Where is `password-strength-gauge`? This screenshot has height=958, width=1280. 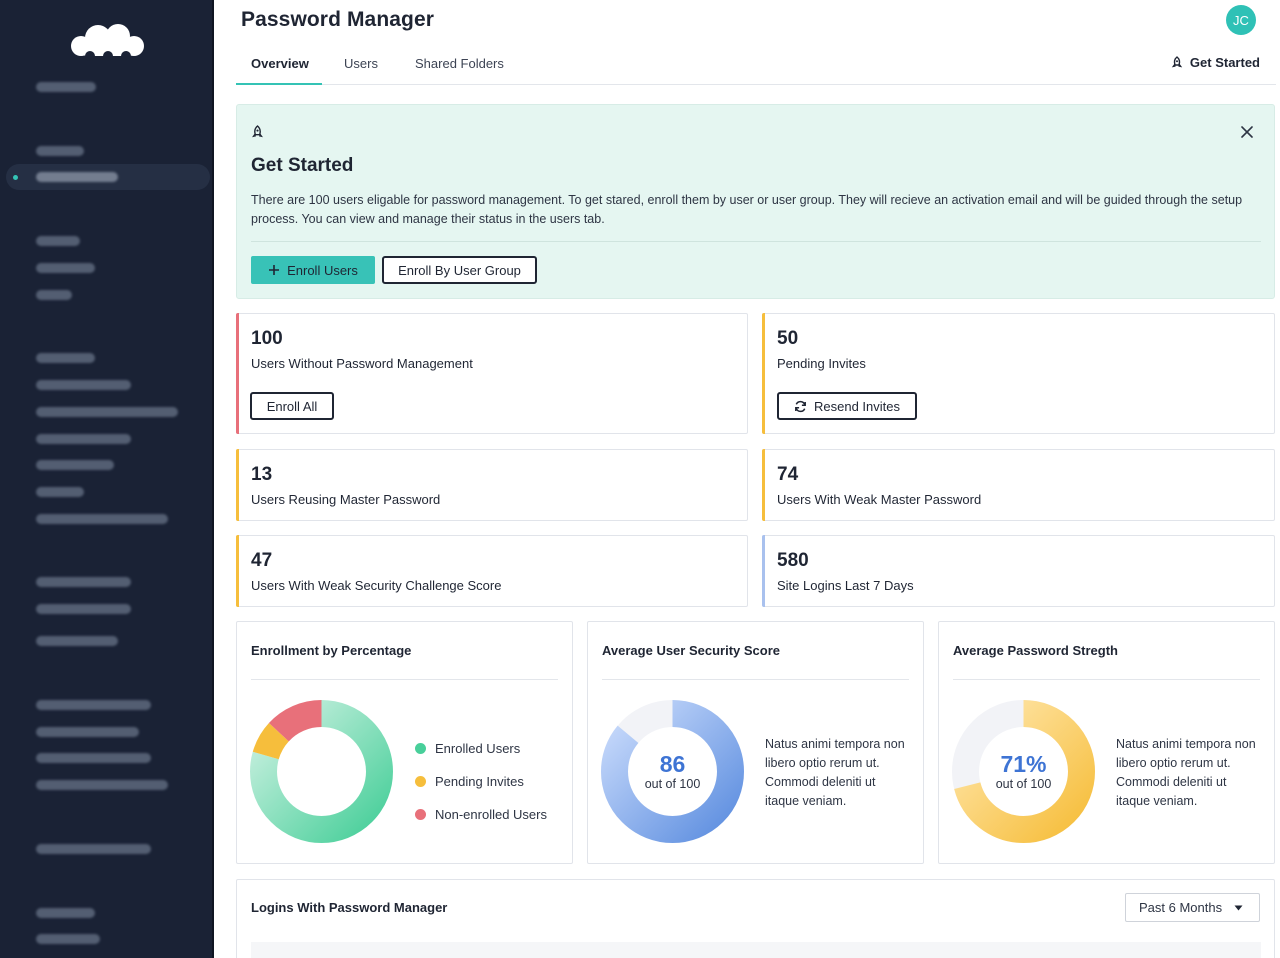 password-strength-gauge is located at coordinates (1023, 771).